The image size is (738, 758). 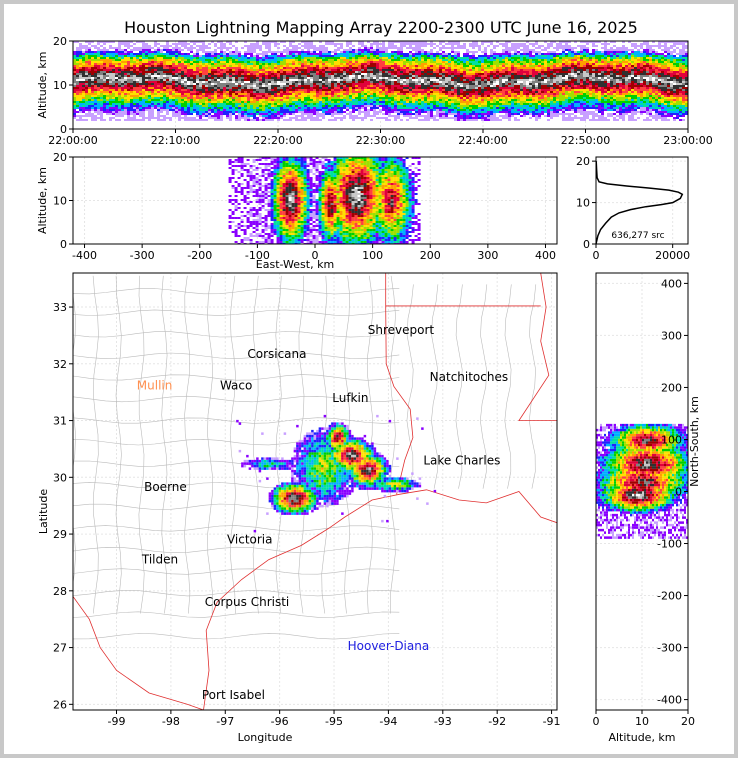 What do you see at coordinates (42, 84) in the screenshot?
I see `p1-ylabel: Altitude, km` at bounding box center [42, 84].